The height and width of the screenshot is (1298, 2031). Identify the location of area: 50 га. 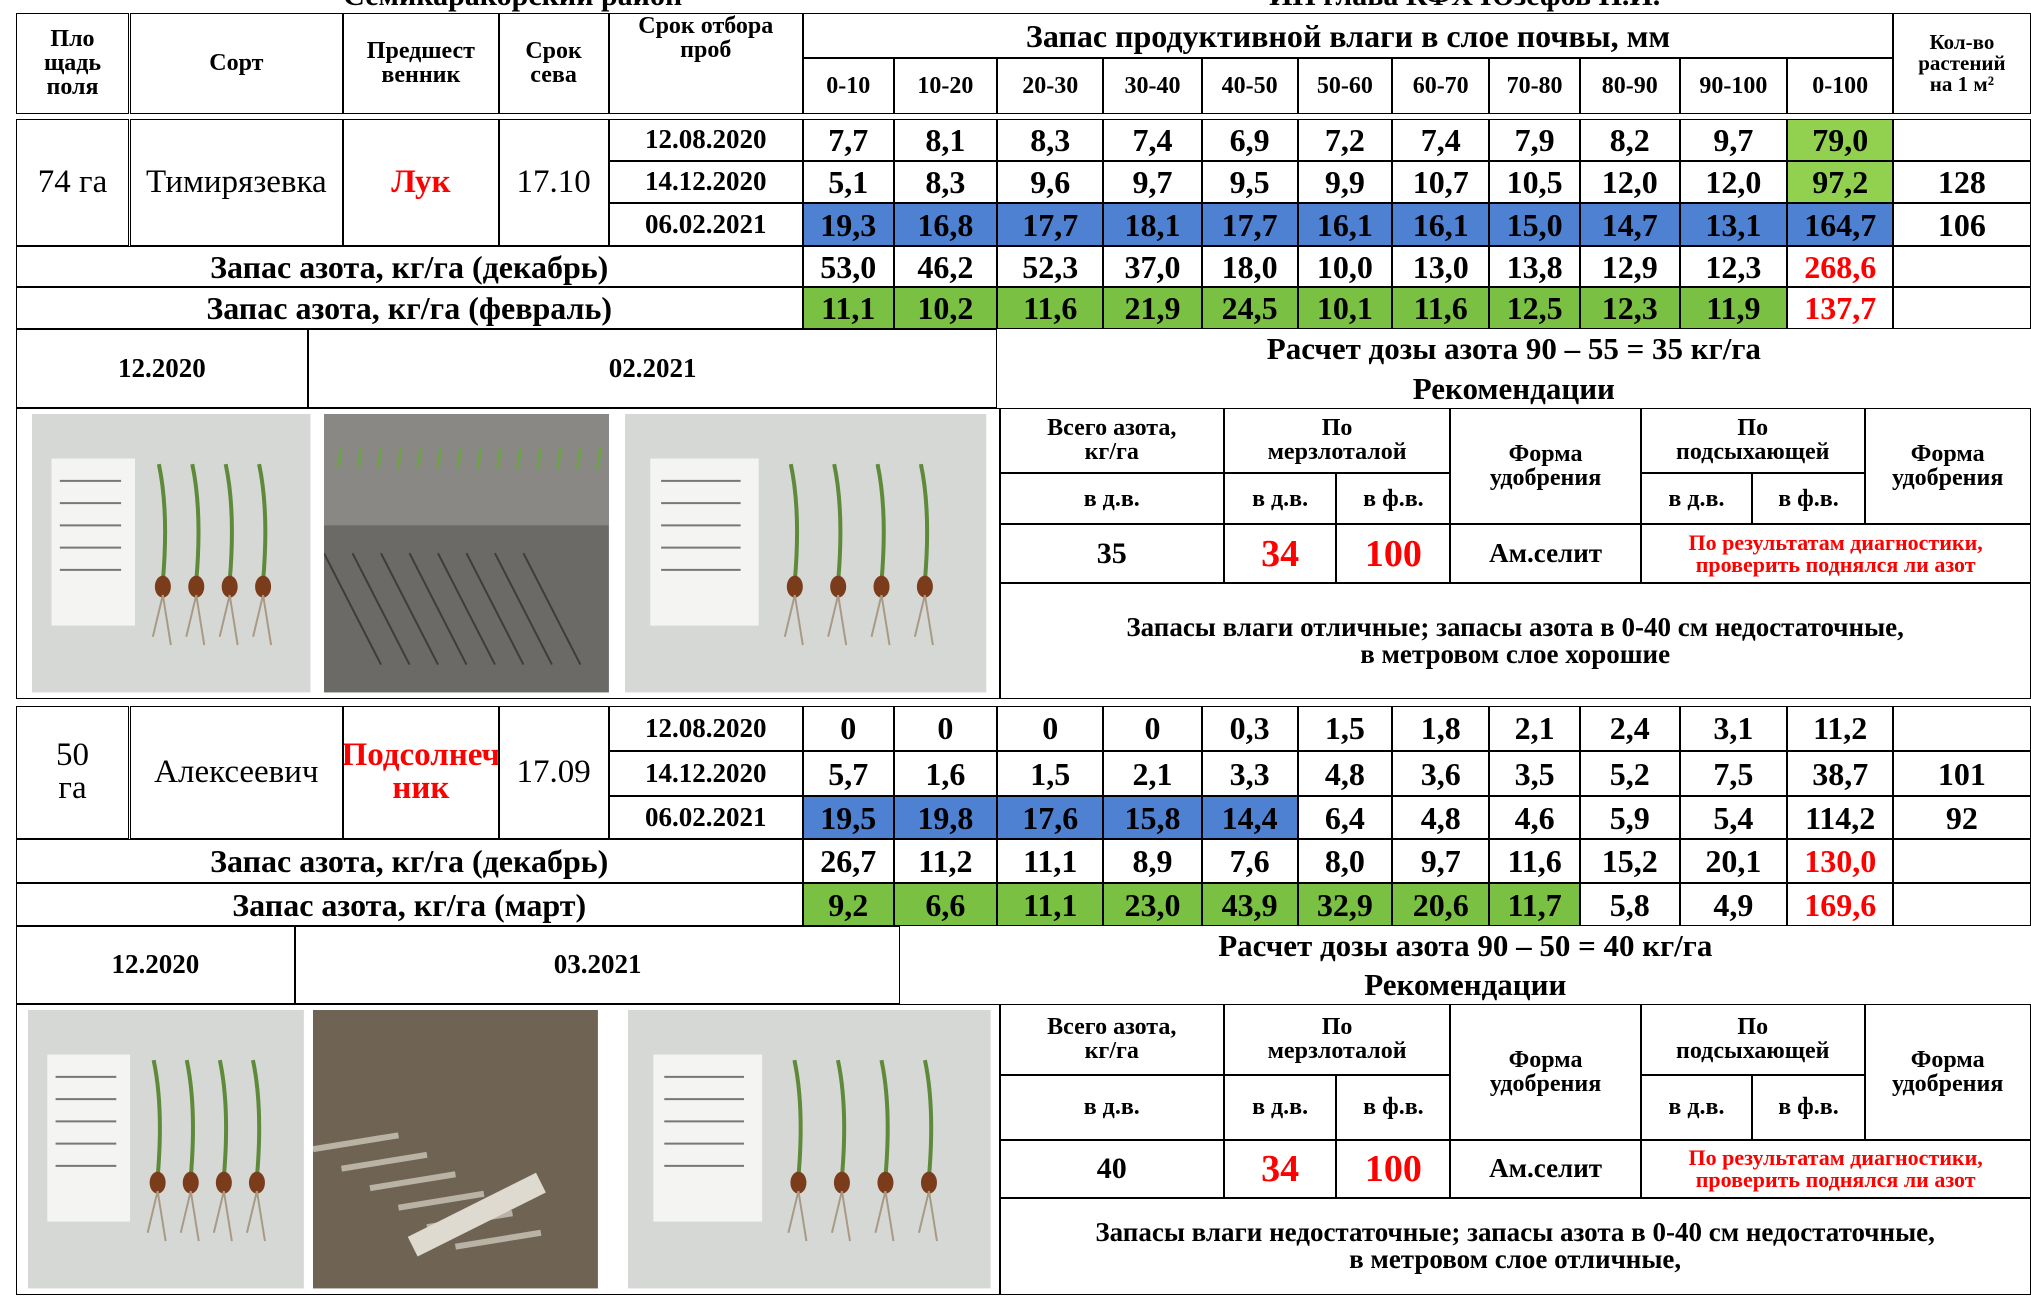
(72, 772).